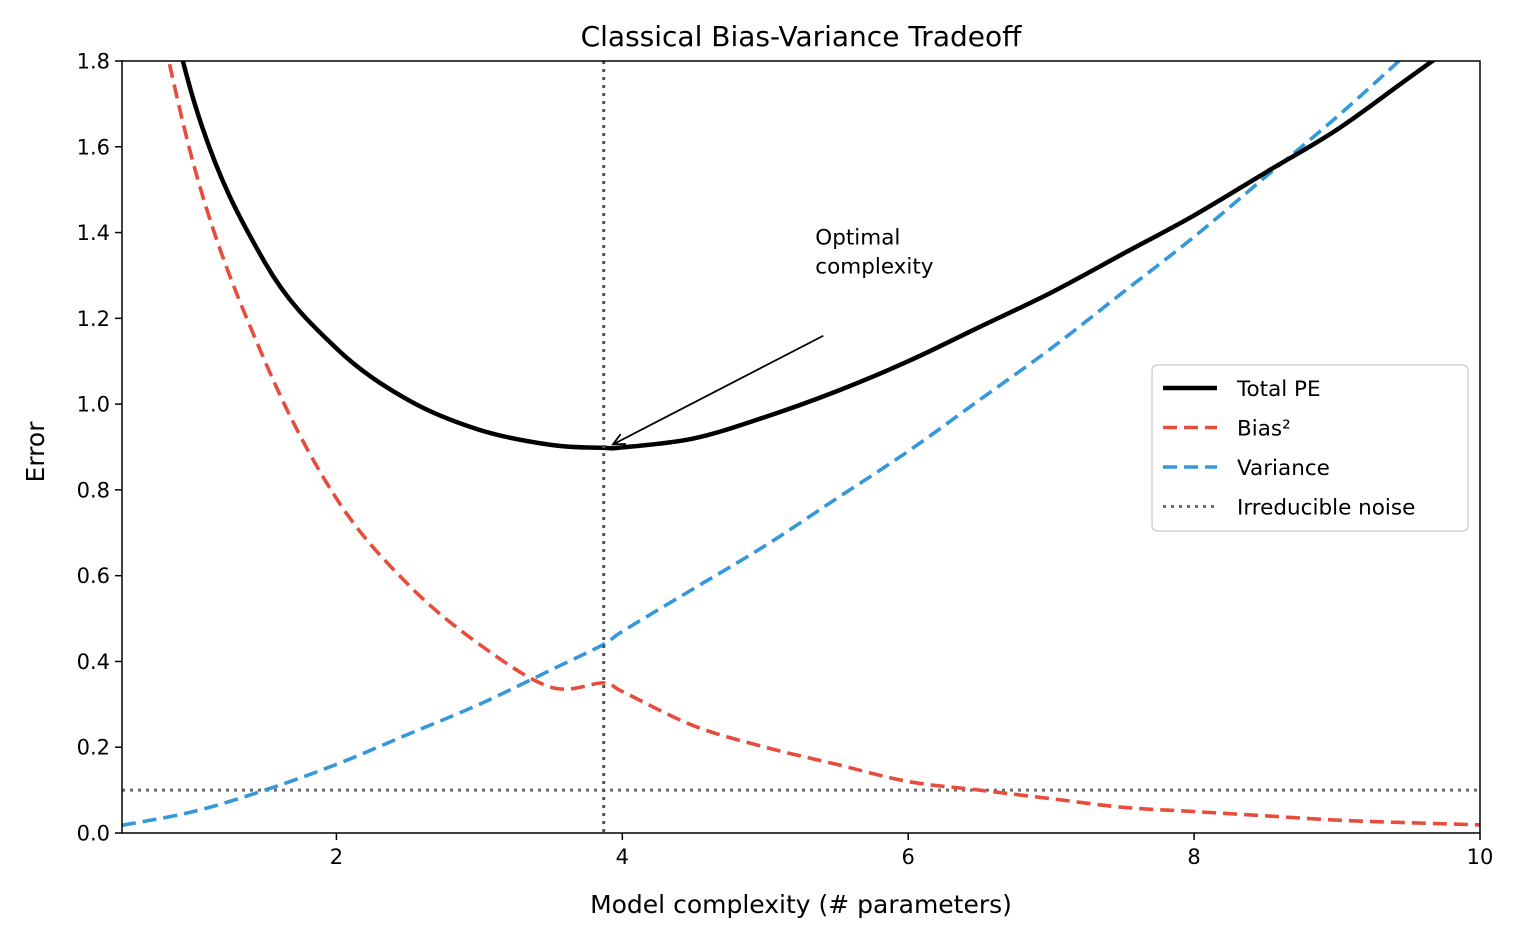 The image size is (1517, 940). Describe the element at coordinates (93, 233) in the screenshot. I see `y-tick-label: 1.4` at that location.